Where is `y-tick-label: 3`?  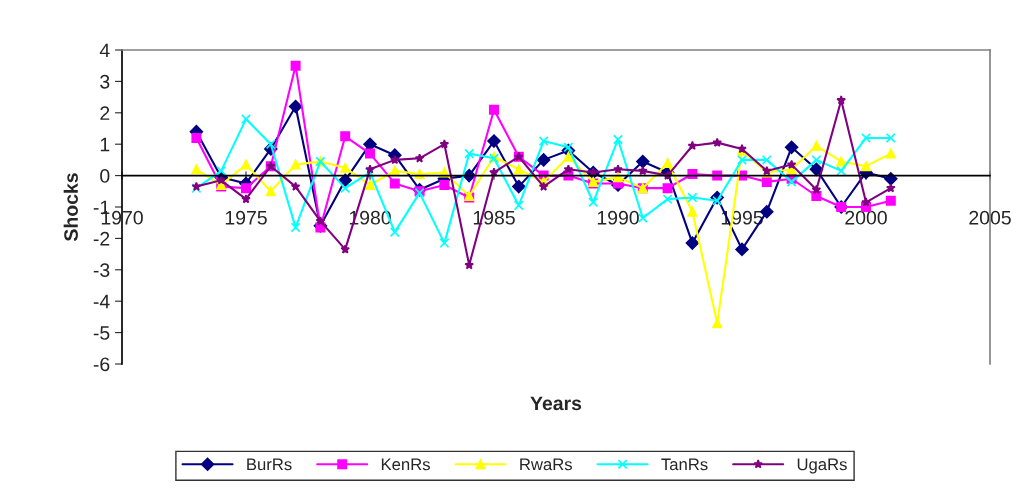
y-tick-label: 3 is located at coordinates (105, 81).